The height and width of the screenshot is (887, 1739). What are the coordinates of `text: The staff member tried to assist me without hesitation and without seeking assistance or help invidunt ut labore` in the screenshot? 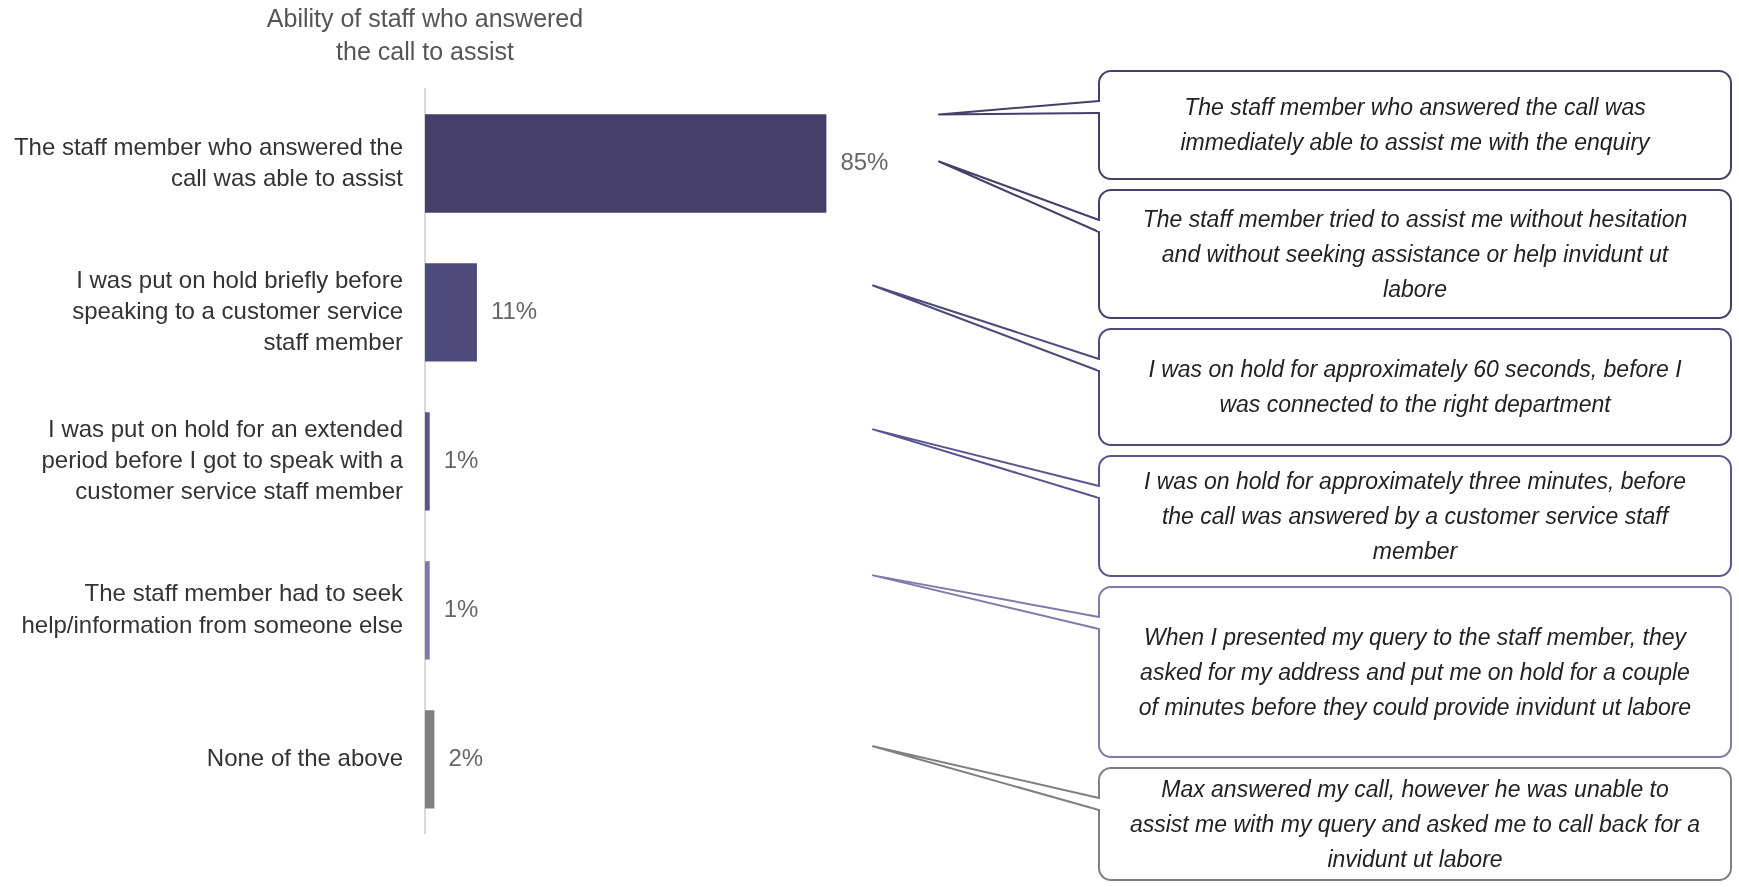 It's located at (1415, 254).